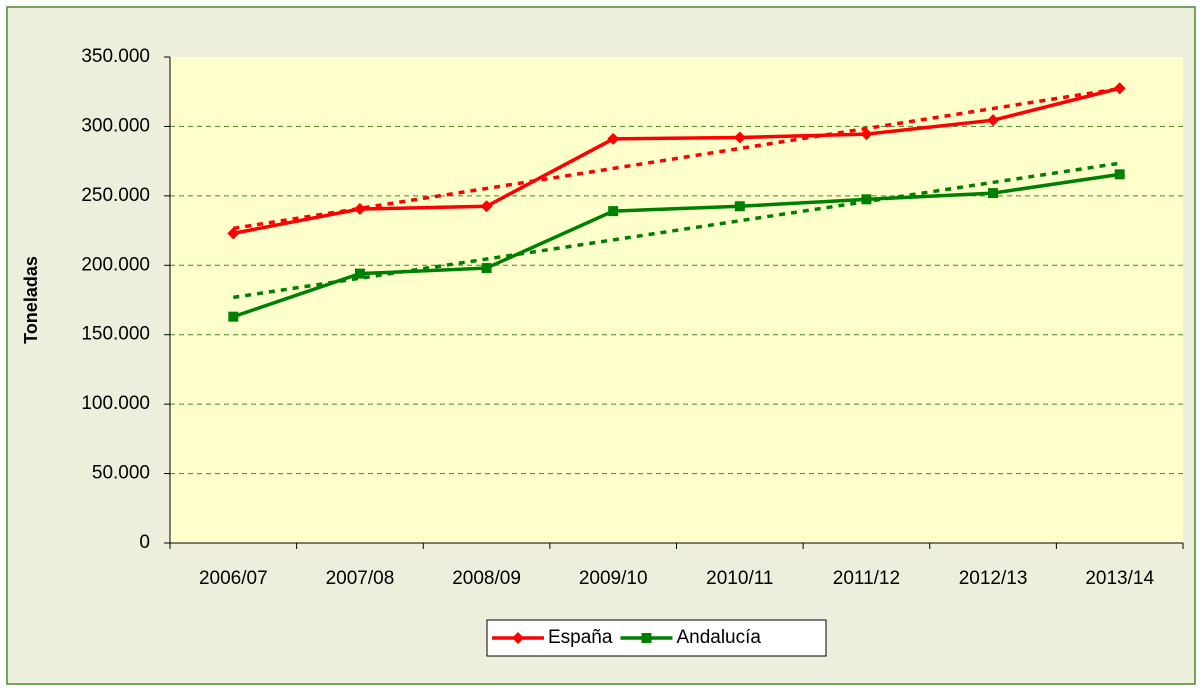  I want to click on x-tick-label: 2010/11, so click(739, 578).